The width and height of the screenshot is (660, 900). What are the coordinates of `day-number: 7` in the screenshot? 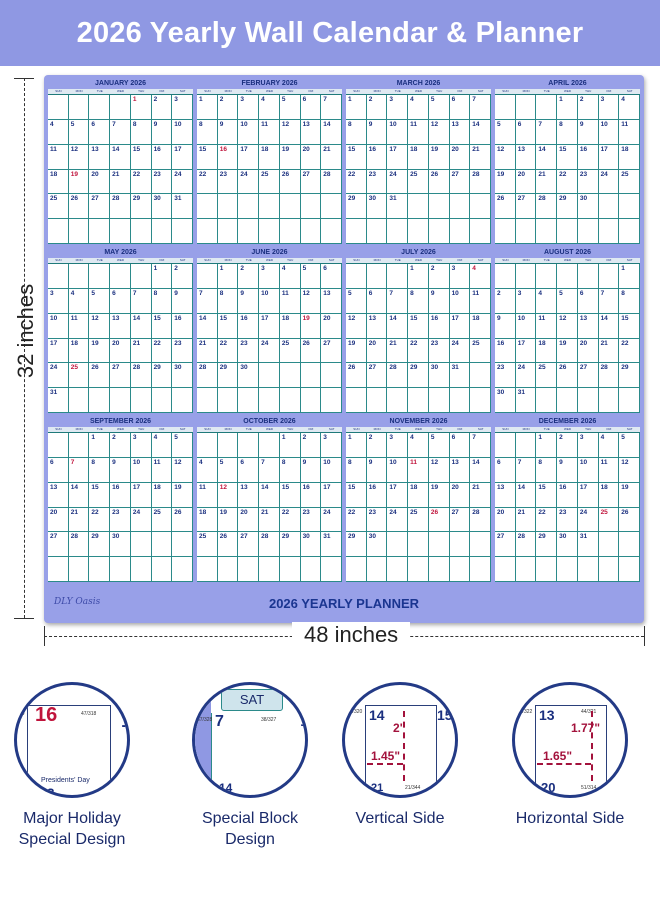 It's located at (474, 99).